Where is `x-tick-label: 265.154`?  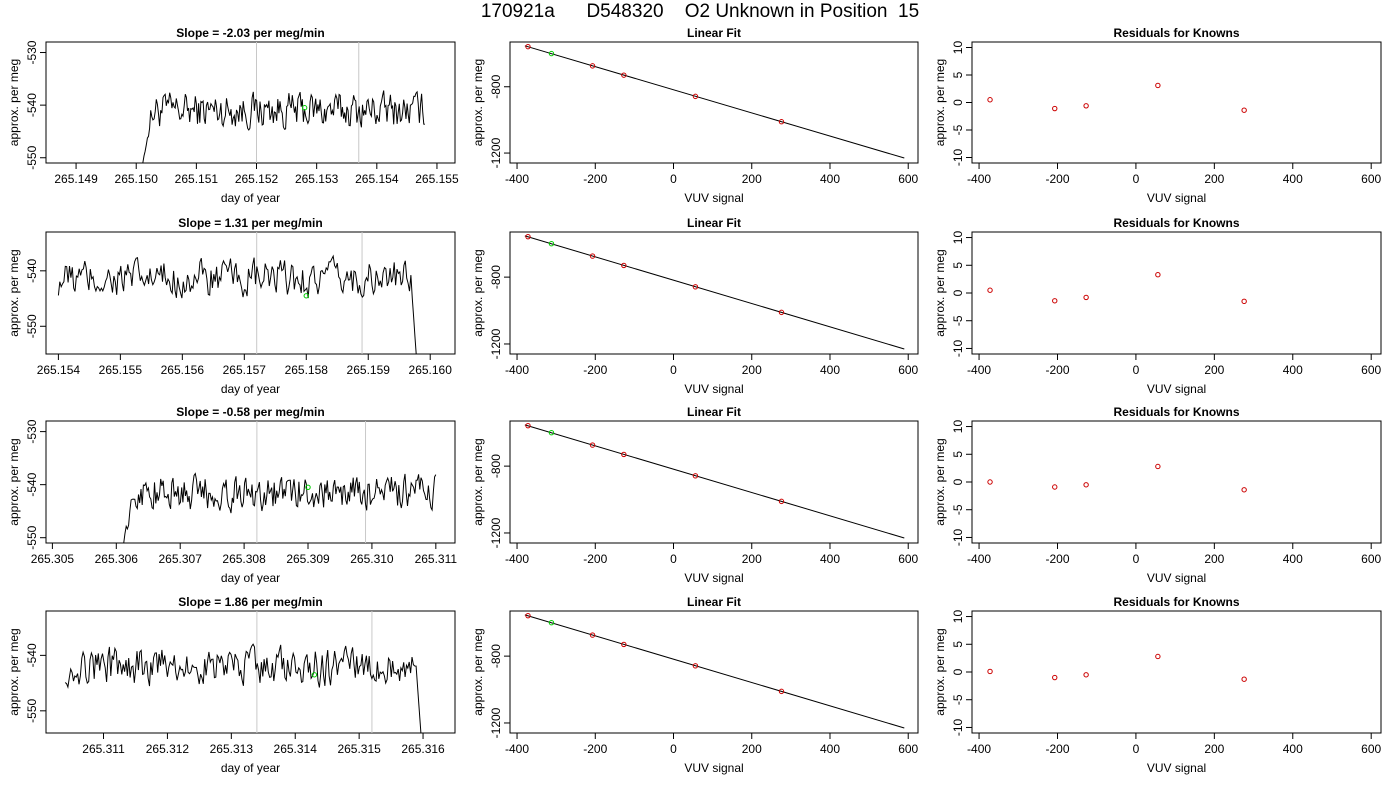 x-tick-label: 265.154 is located at coordinates (59, 370).